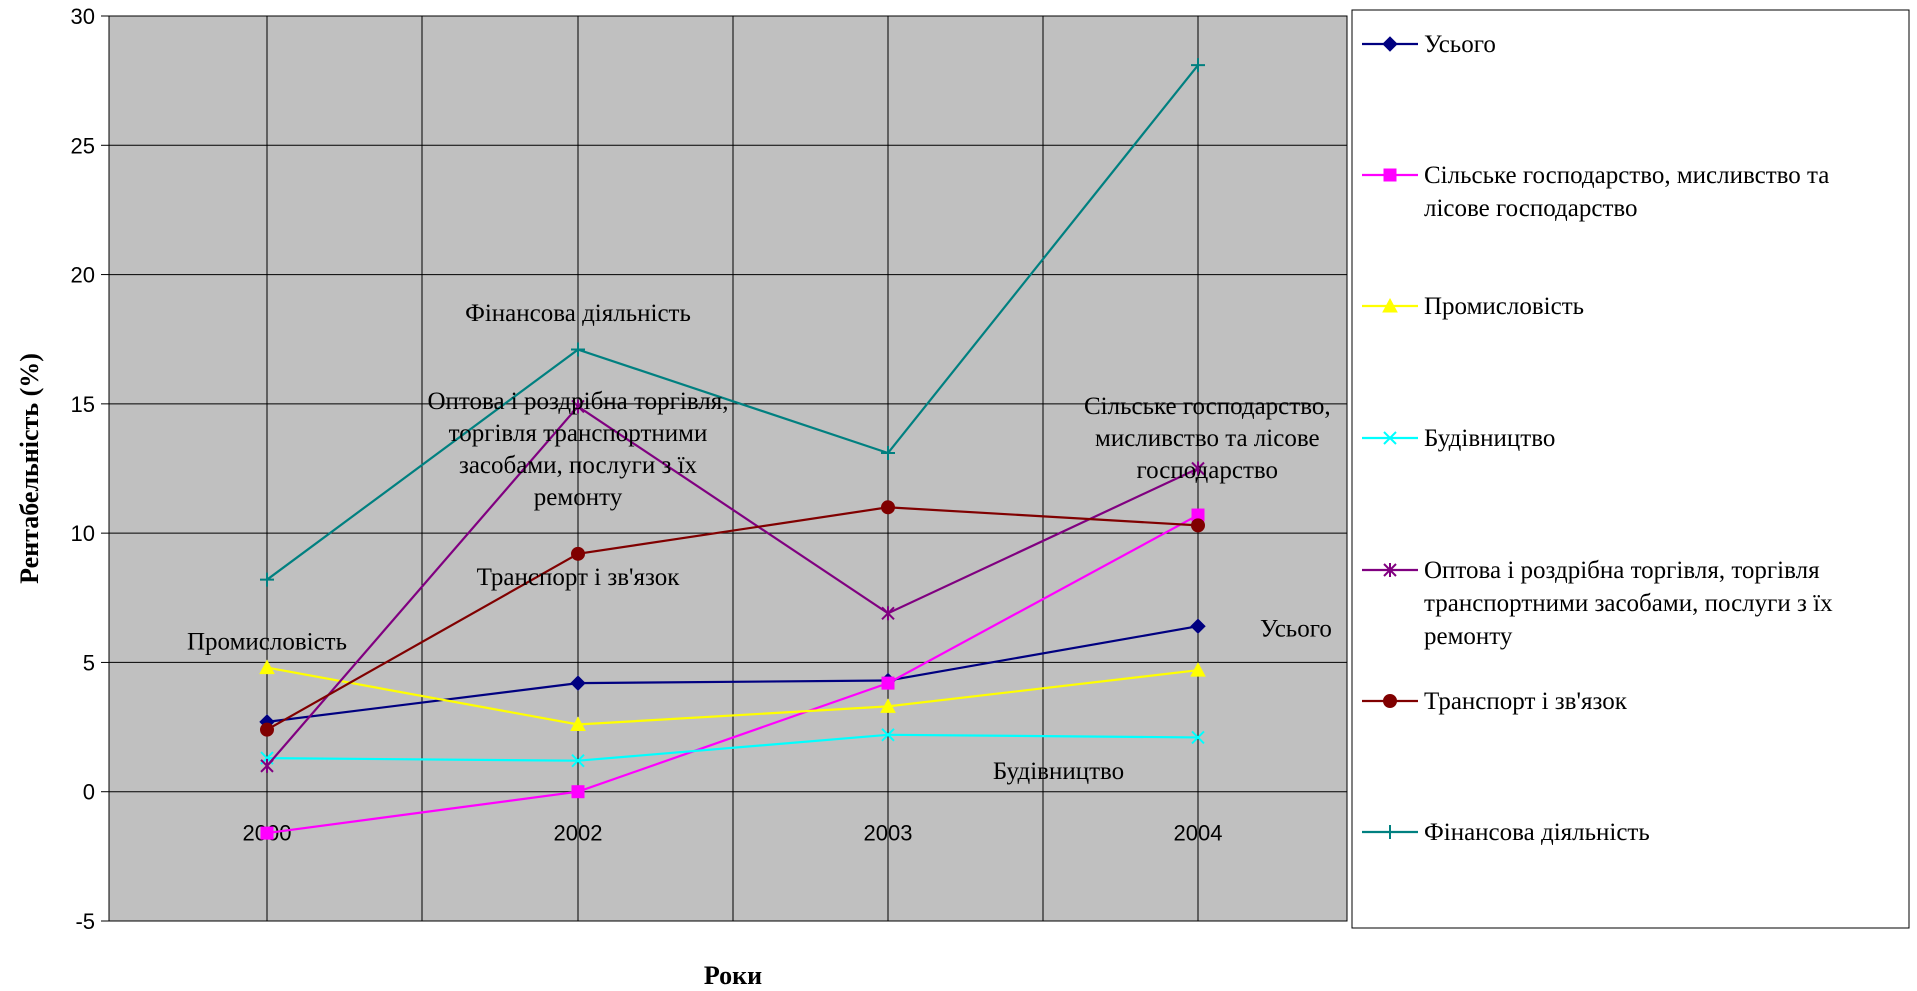 Image resolution: width=1917 pixels, height=991 pixels. I want to click on legend-label-line: Оптова і роздрібна торгівля, торгівля, so click(1622, 570).